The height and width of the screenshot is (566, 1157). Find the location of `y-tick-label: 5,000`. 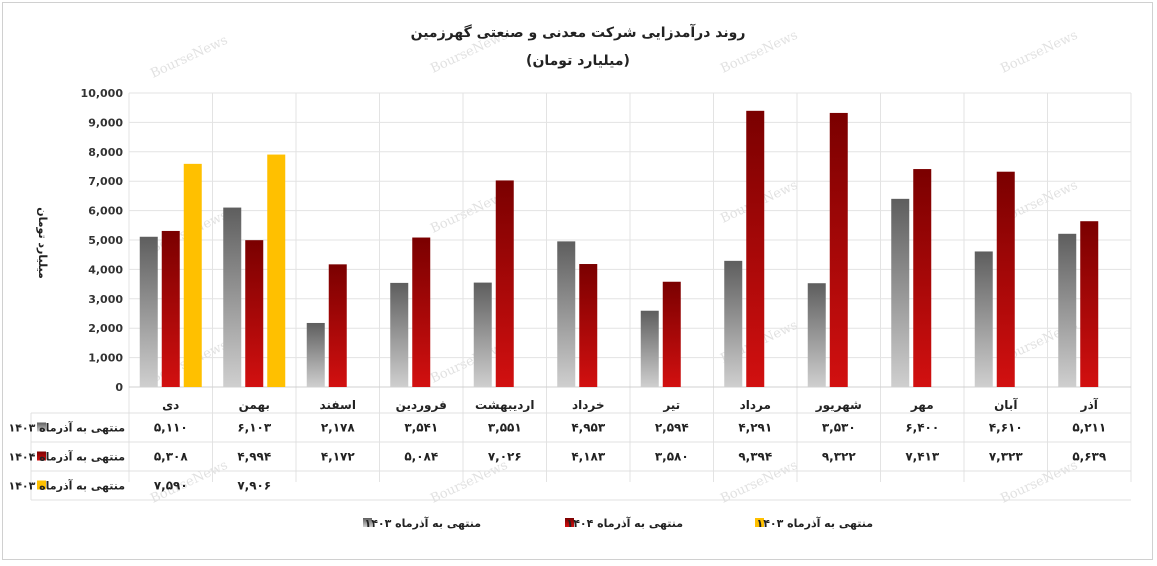

y-tick-label: 5,000 is located at coordinates (105, 240).